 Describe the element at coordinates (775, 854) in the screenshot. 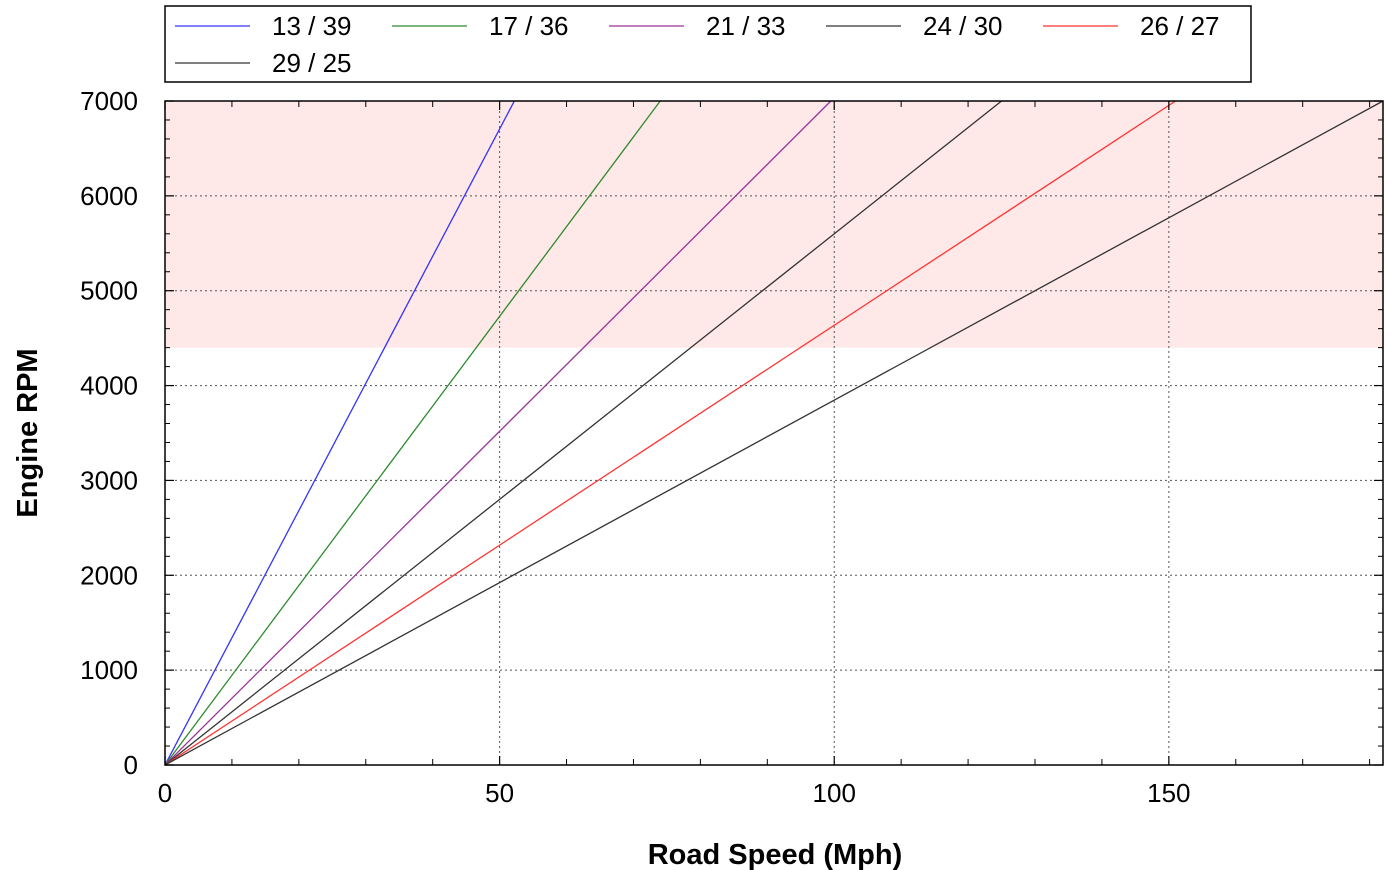

I see `x-axis-title: Road Speed (Mph)` at that location.